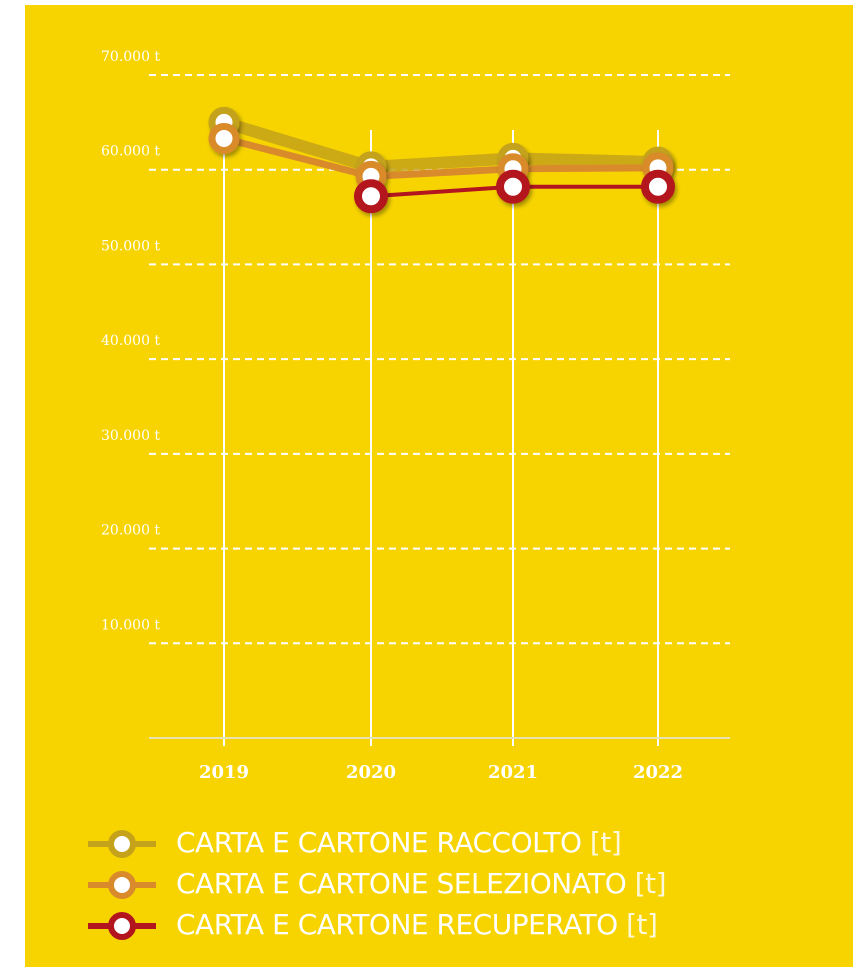  Describe the element at coordinates (397, 924) in the screenshot. I see `legend-label-recuperato: CARTA E CARTONE RECUPERATO` at that location.